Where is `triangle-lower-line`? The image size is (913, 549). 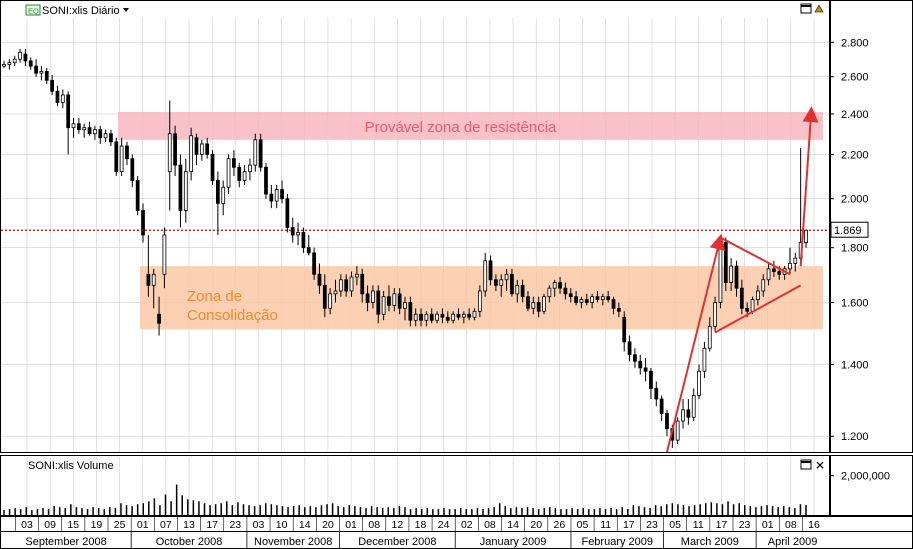 triangle-lower-line is located at coordinates (758, 309).